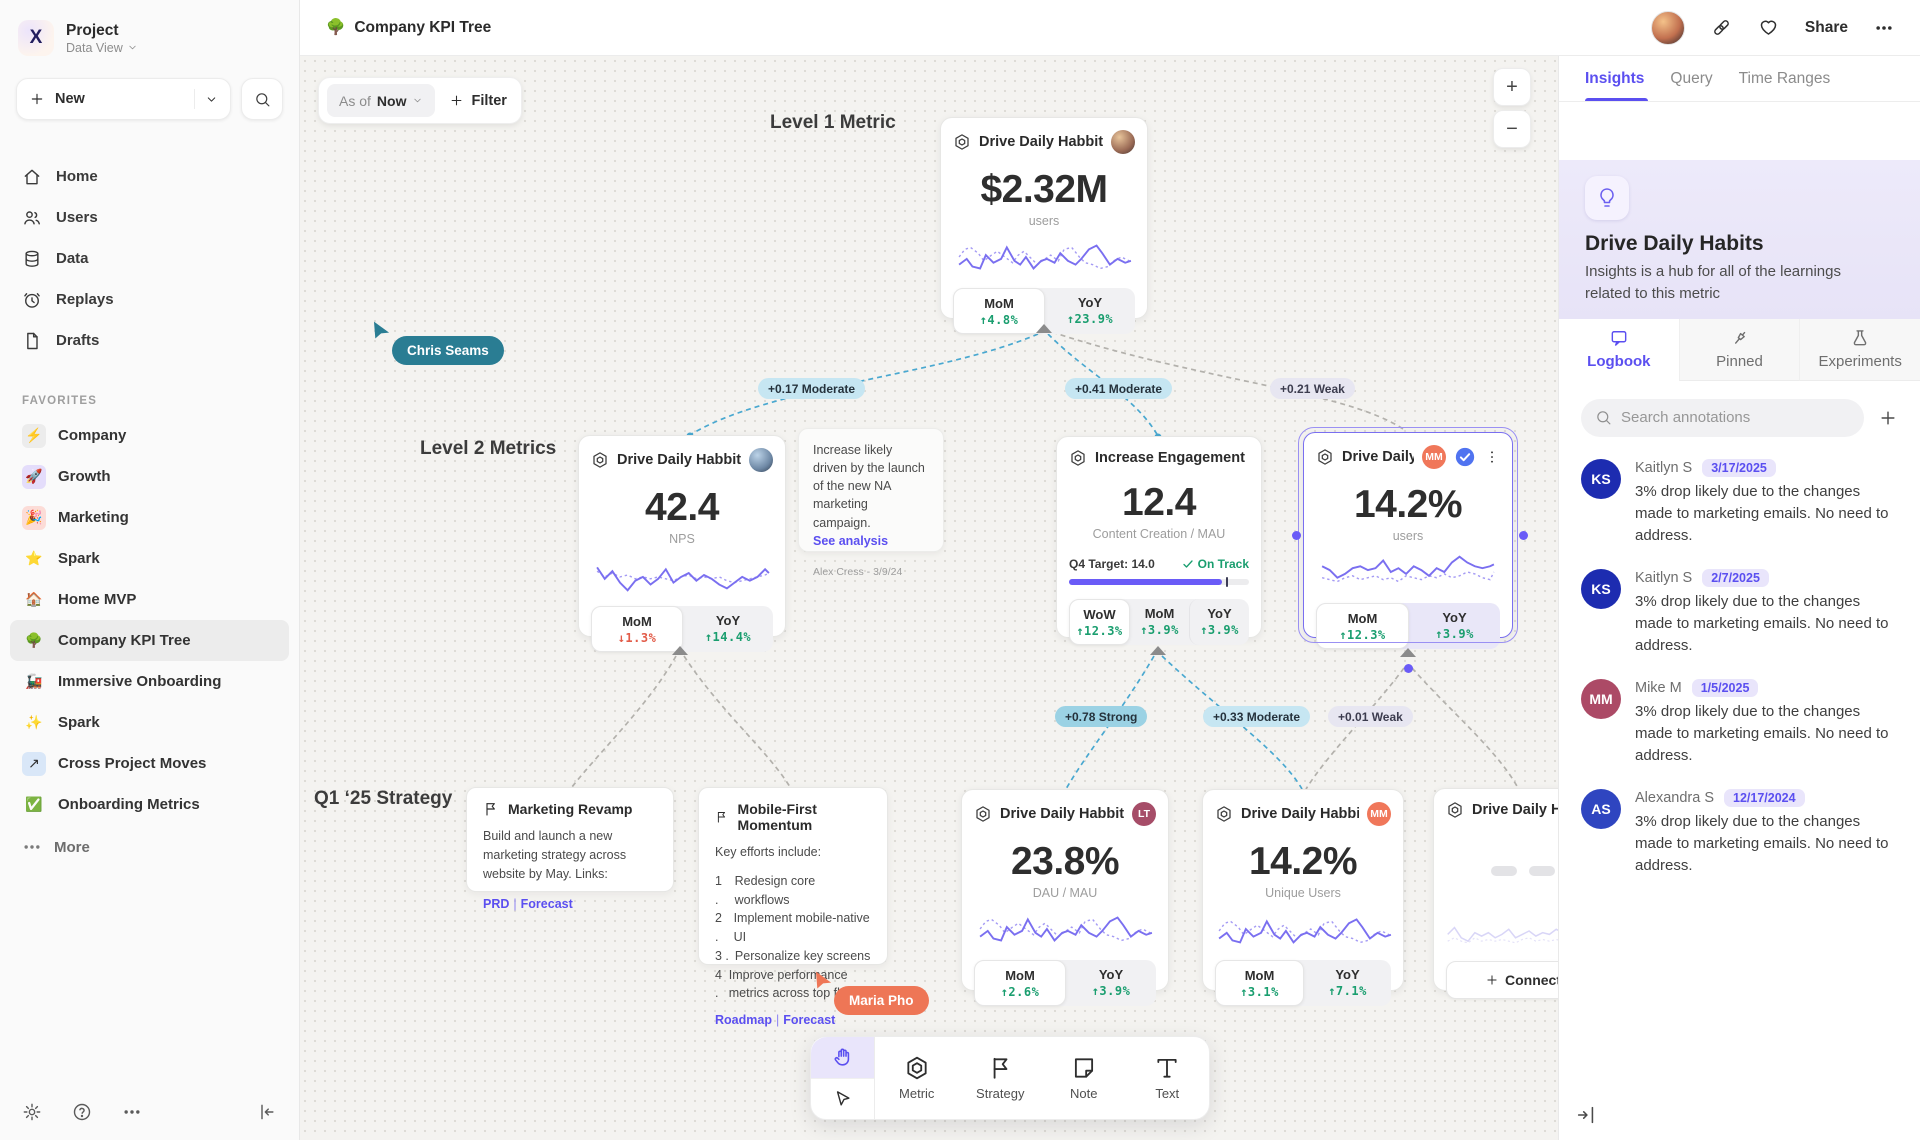 The image size is (1920, 1140). Describe the element at coordinates (1512, 87) in the screenshot. I see `zoom-in-button: +` at that location.